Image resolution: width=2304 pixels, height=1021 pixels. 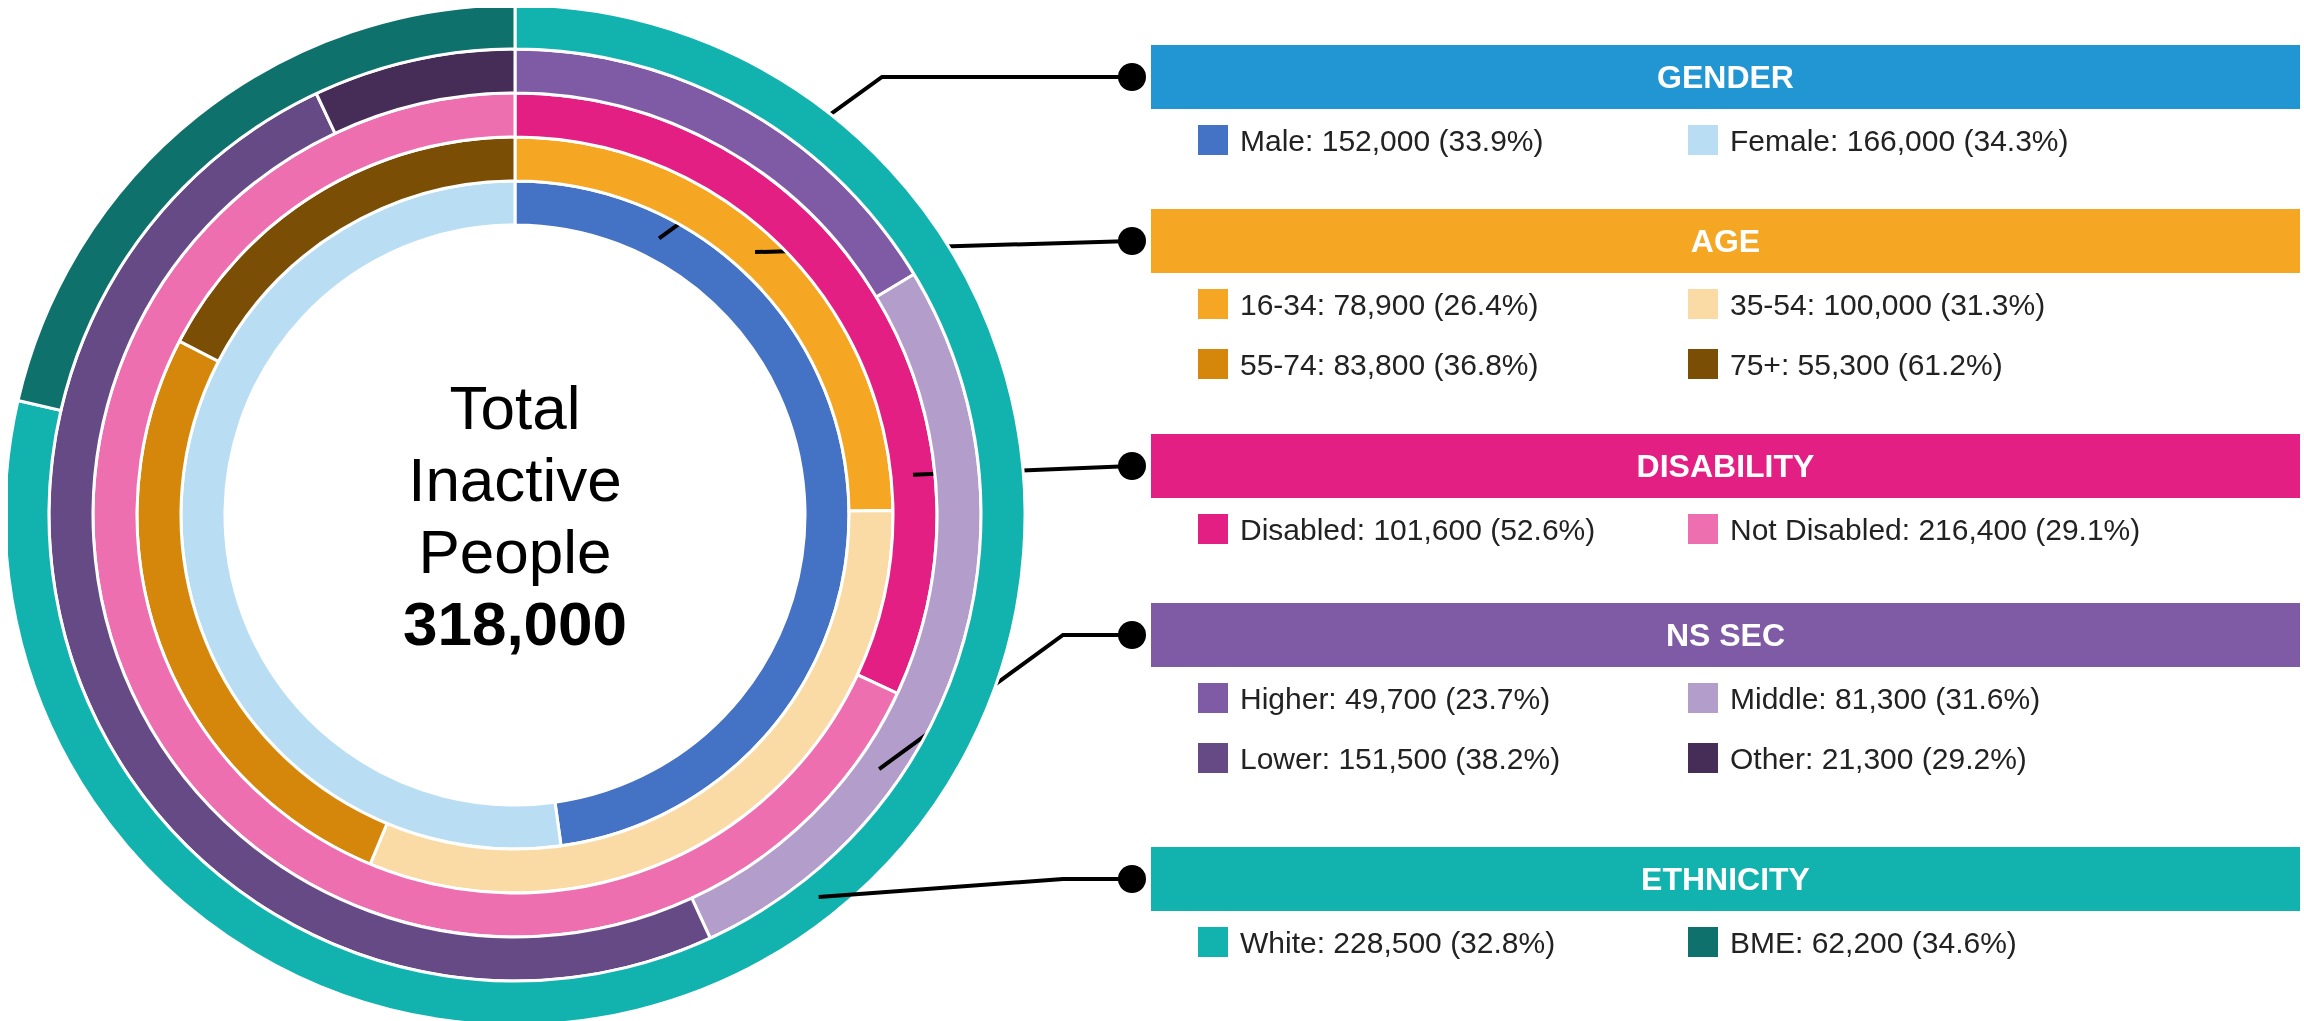 I want to click on legend-label: Higher: 49,700 (23.7%), so click(x=1395, y=698).